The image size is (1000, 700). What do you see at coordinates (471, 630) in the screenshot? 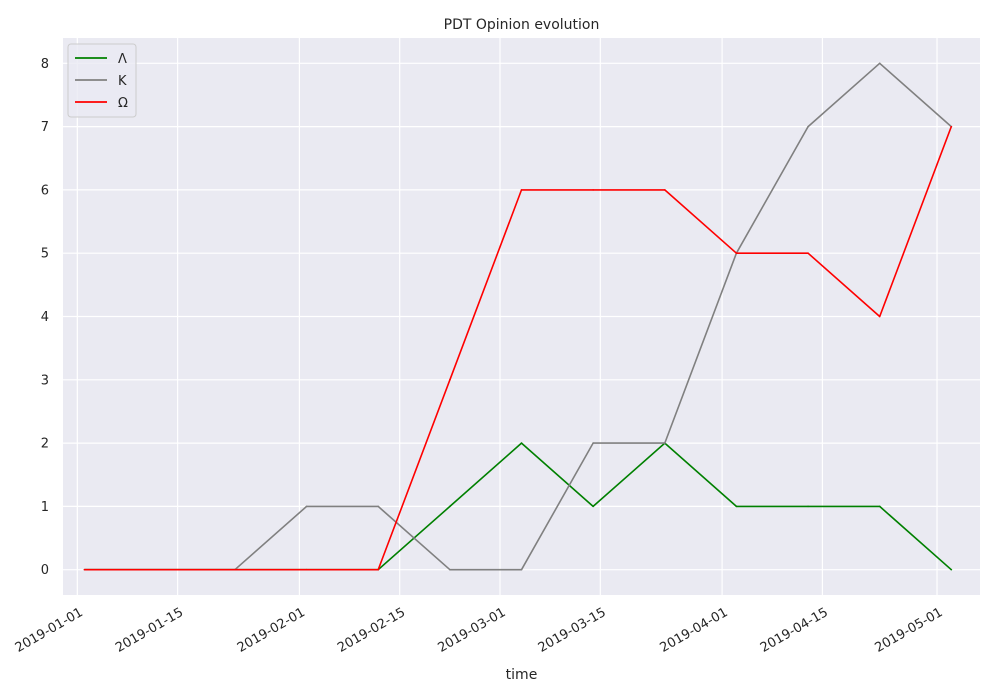
I see `x-tick-label: 2019-03-01` at bounding box center [471, 630].